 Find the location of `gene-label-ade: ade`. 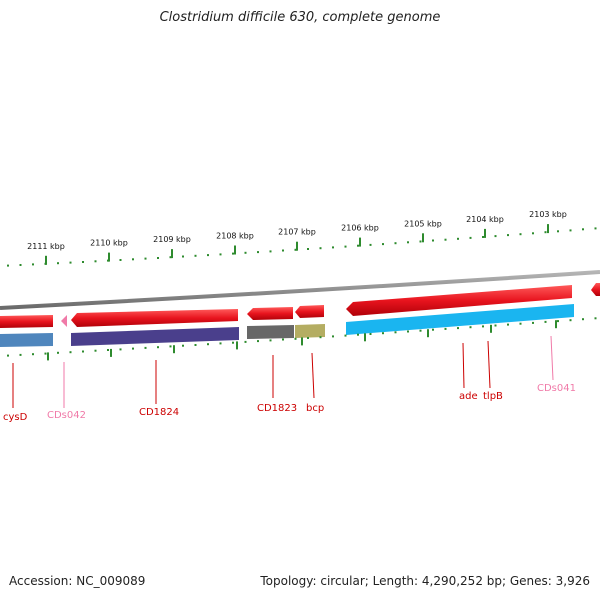

gene-label-ade: ade is located at coordinates (468, 396).